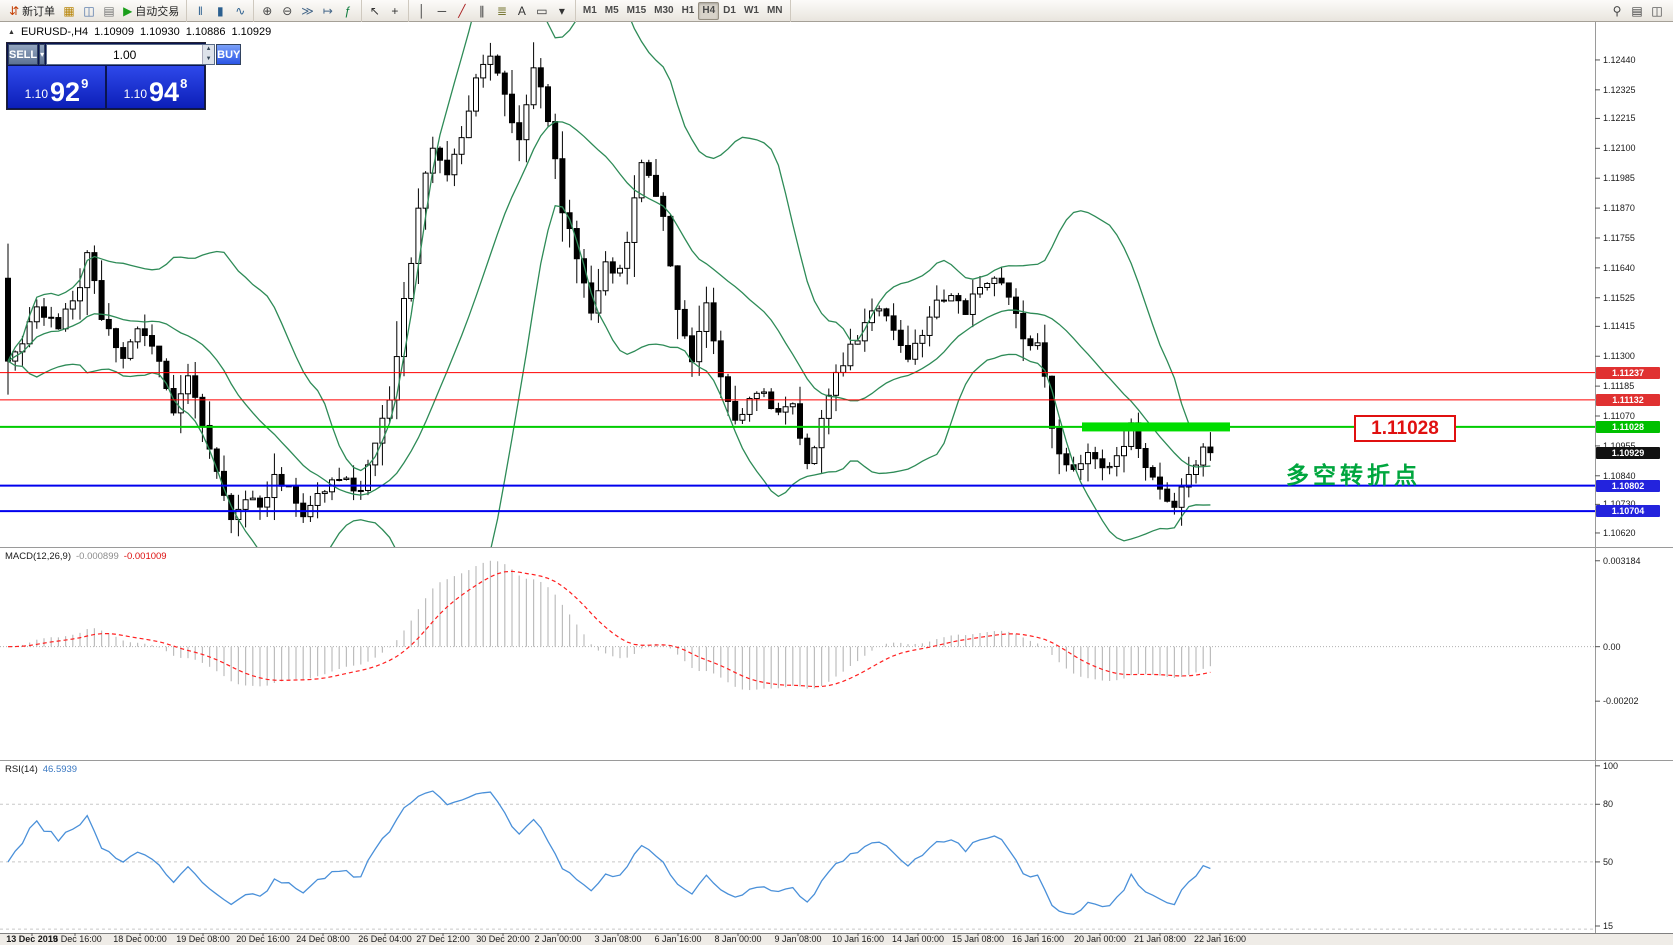  Describe the element at coordinates (1622, 560) in the screenshot. I see `macd-axis-label: 0.003184` at that location.